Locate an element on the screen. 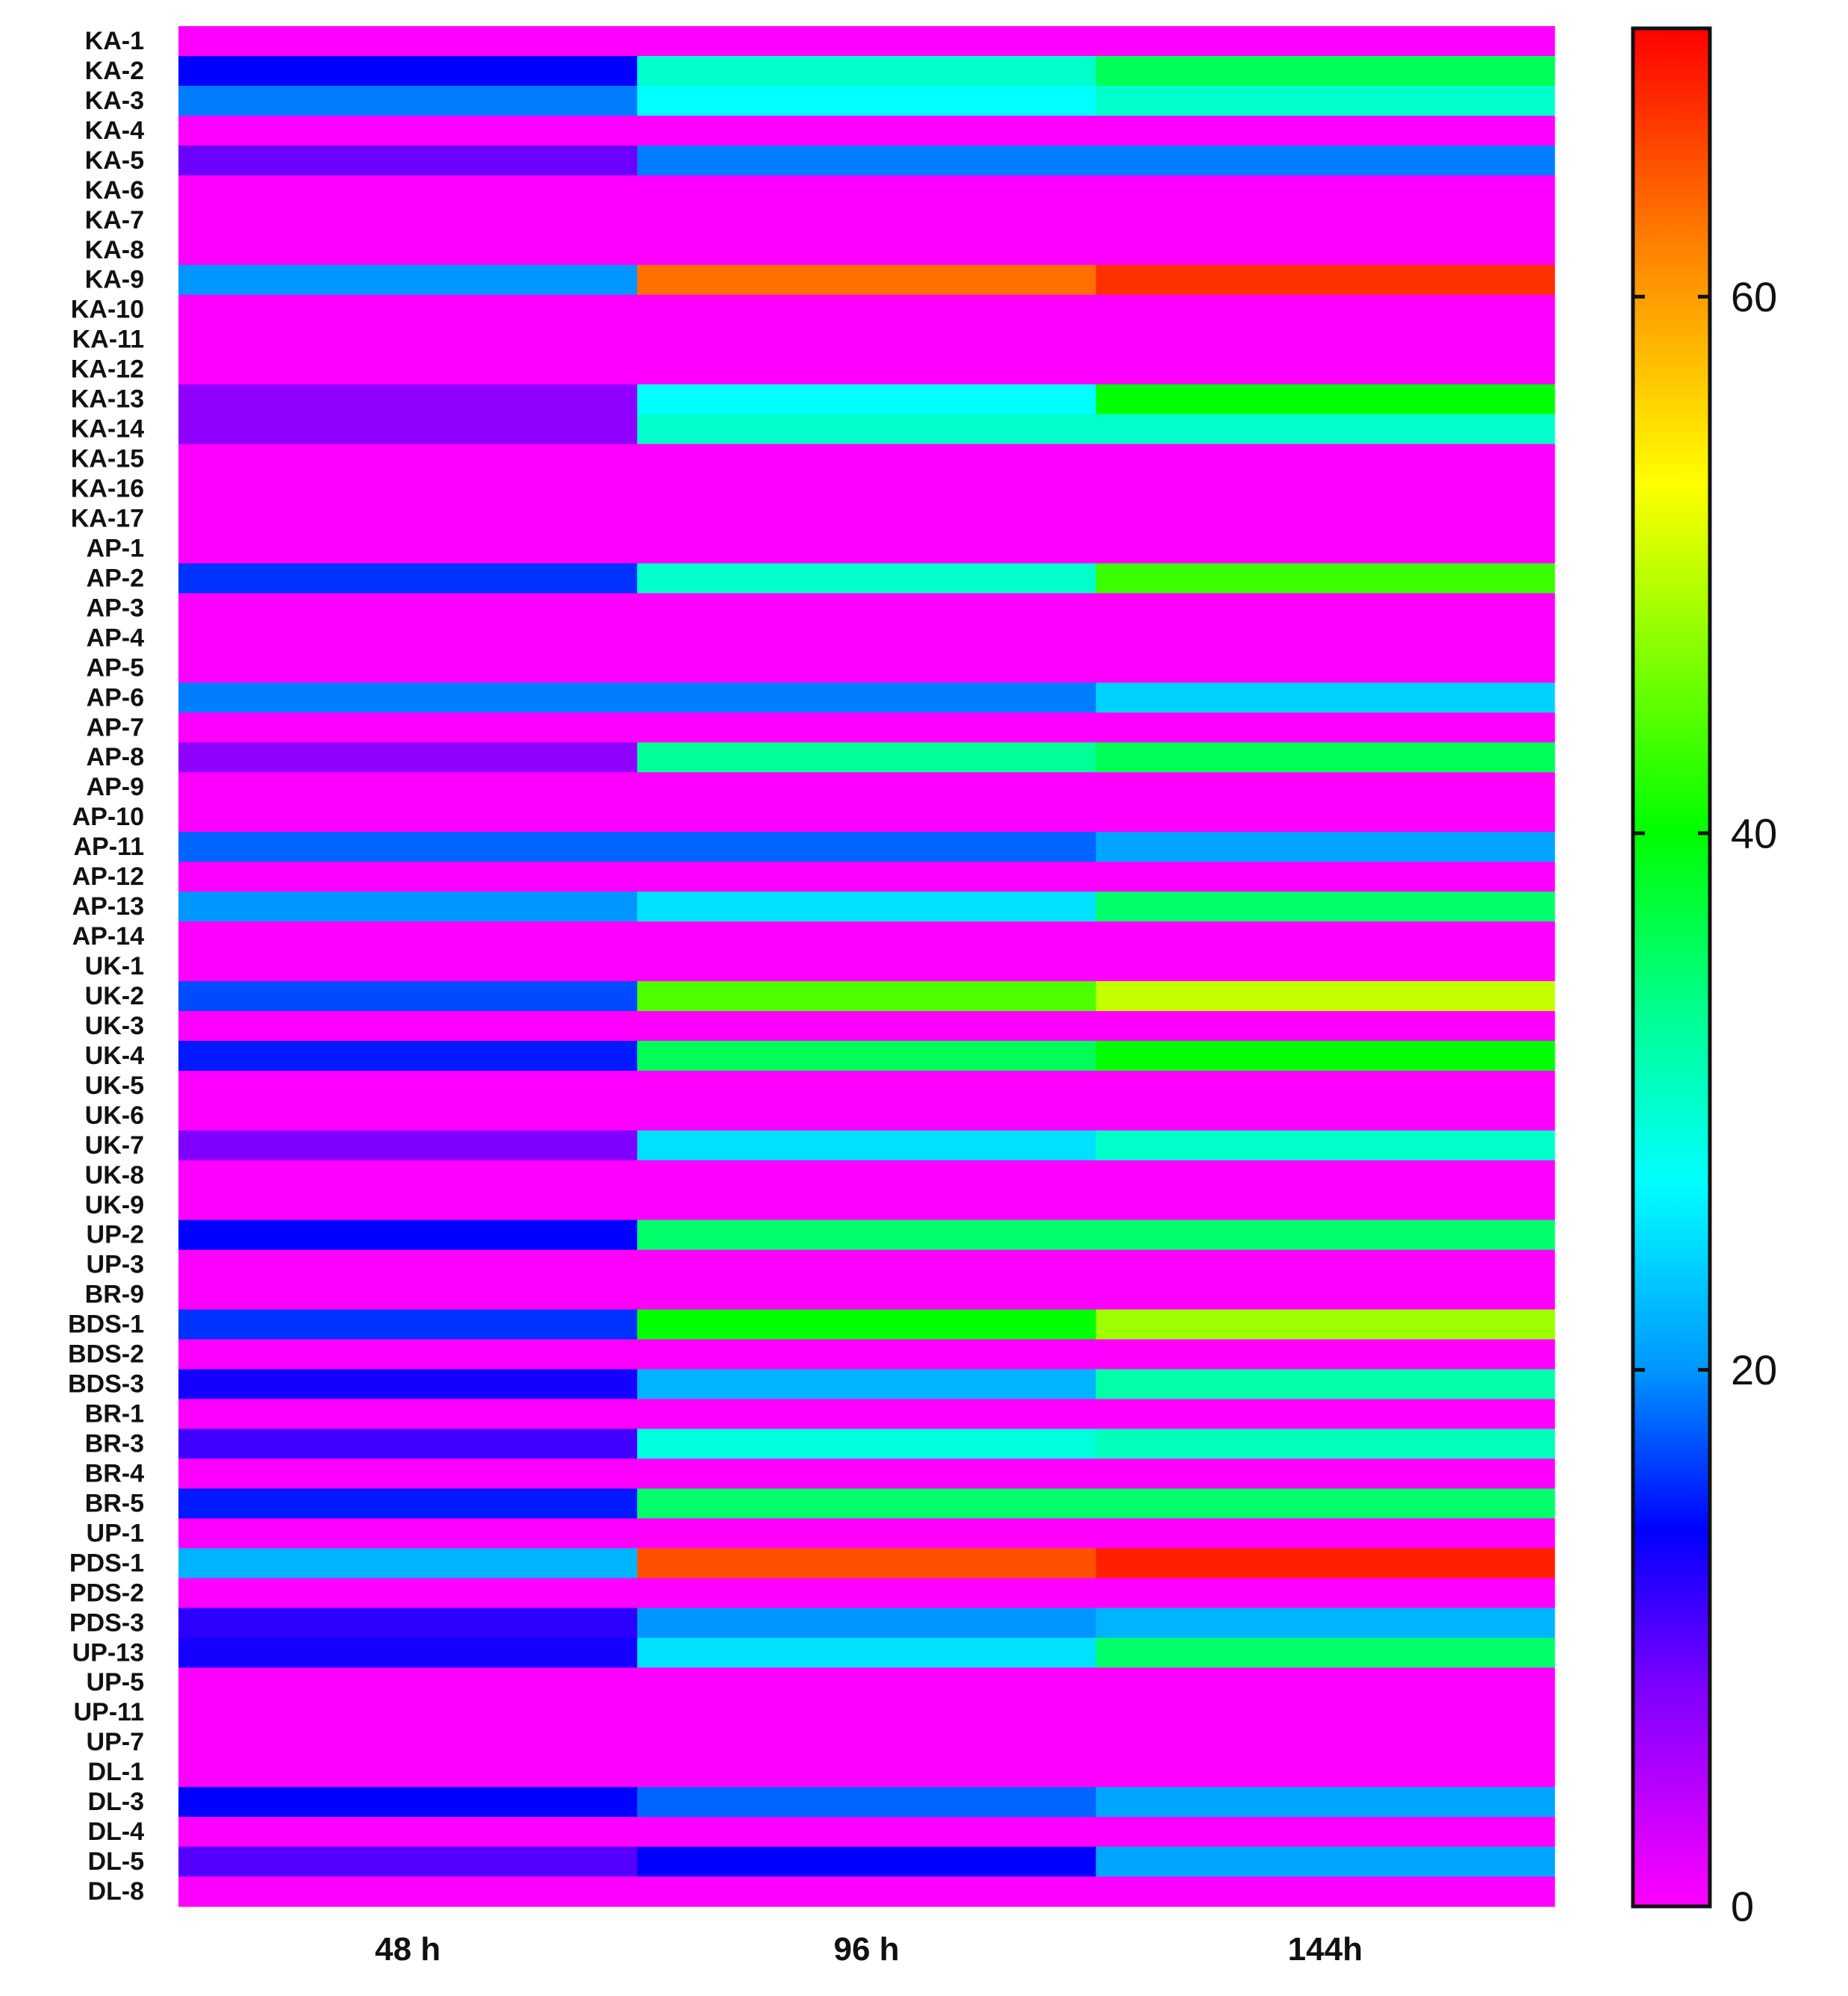  row-label-ap-10: AP-10 is located at coordinates (108, 817).